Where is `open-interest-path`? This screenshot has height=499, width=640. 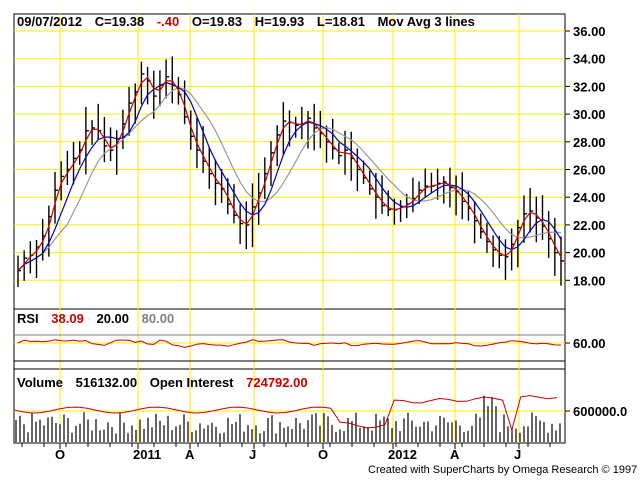
open-interest-path is located at coordinates (285, 413).